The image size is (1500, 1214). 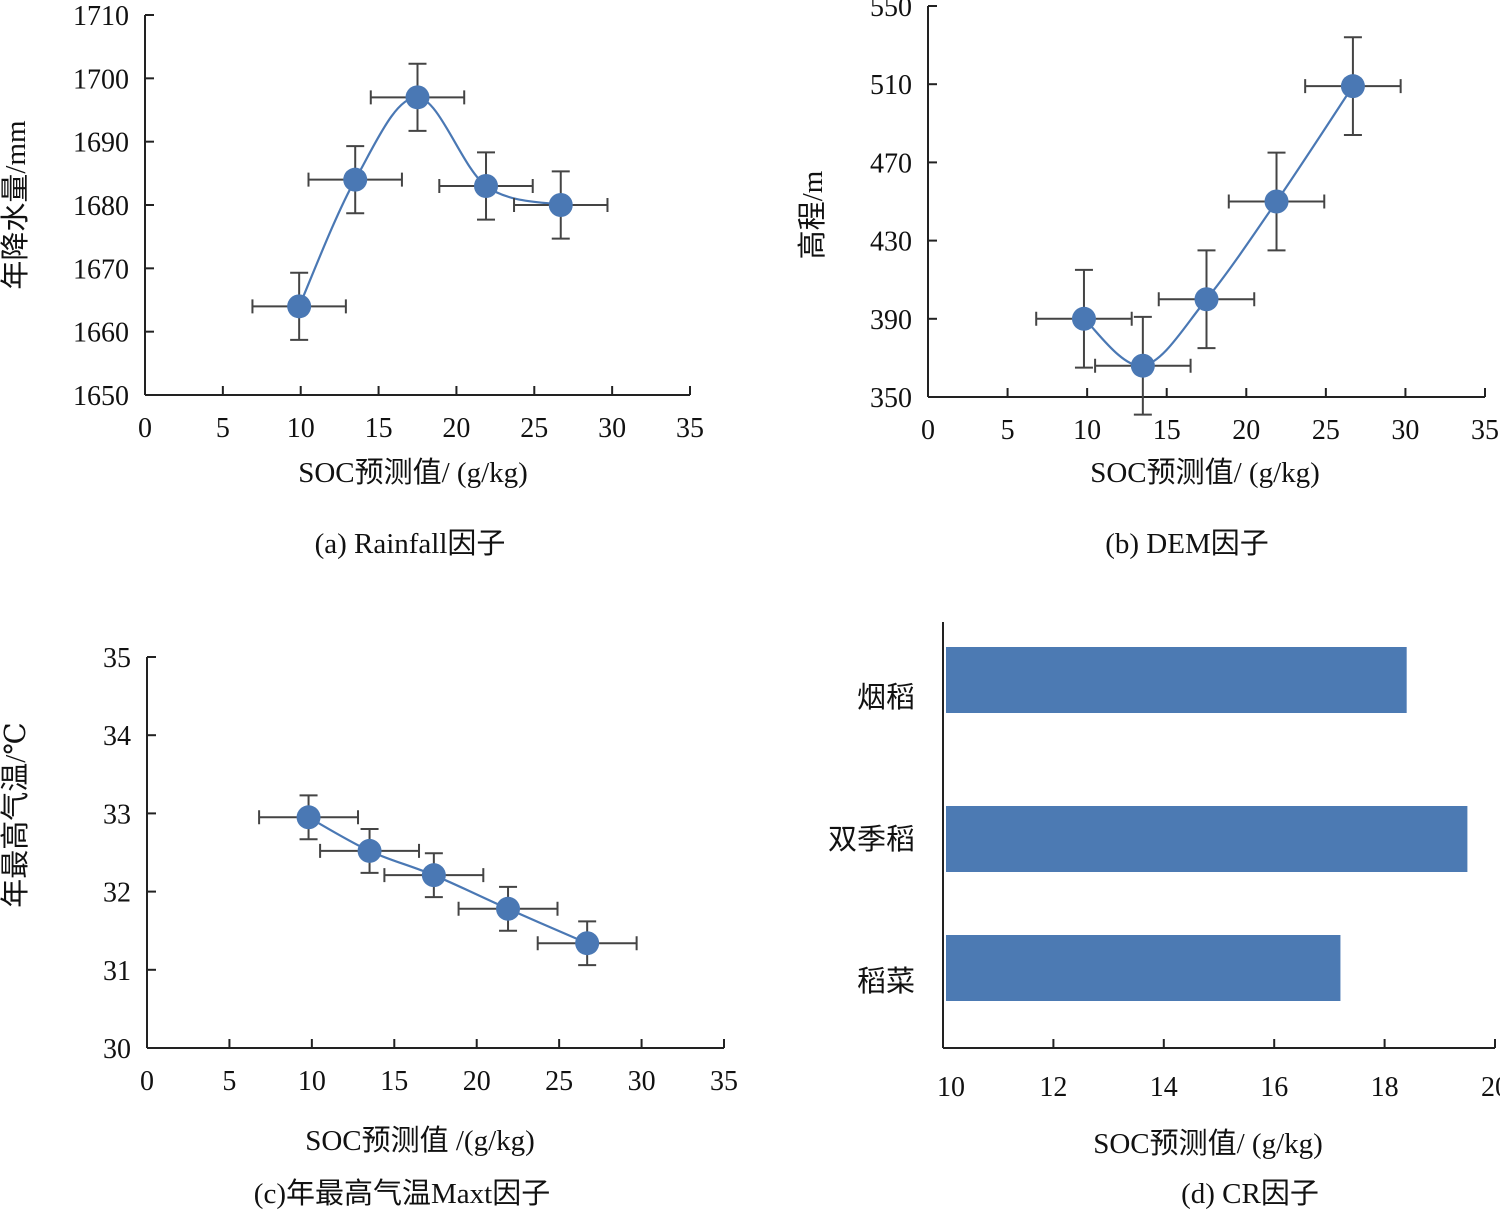 I want to click on y-axis-label: 年最高气温/℃, so click(x=16, y=815).